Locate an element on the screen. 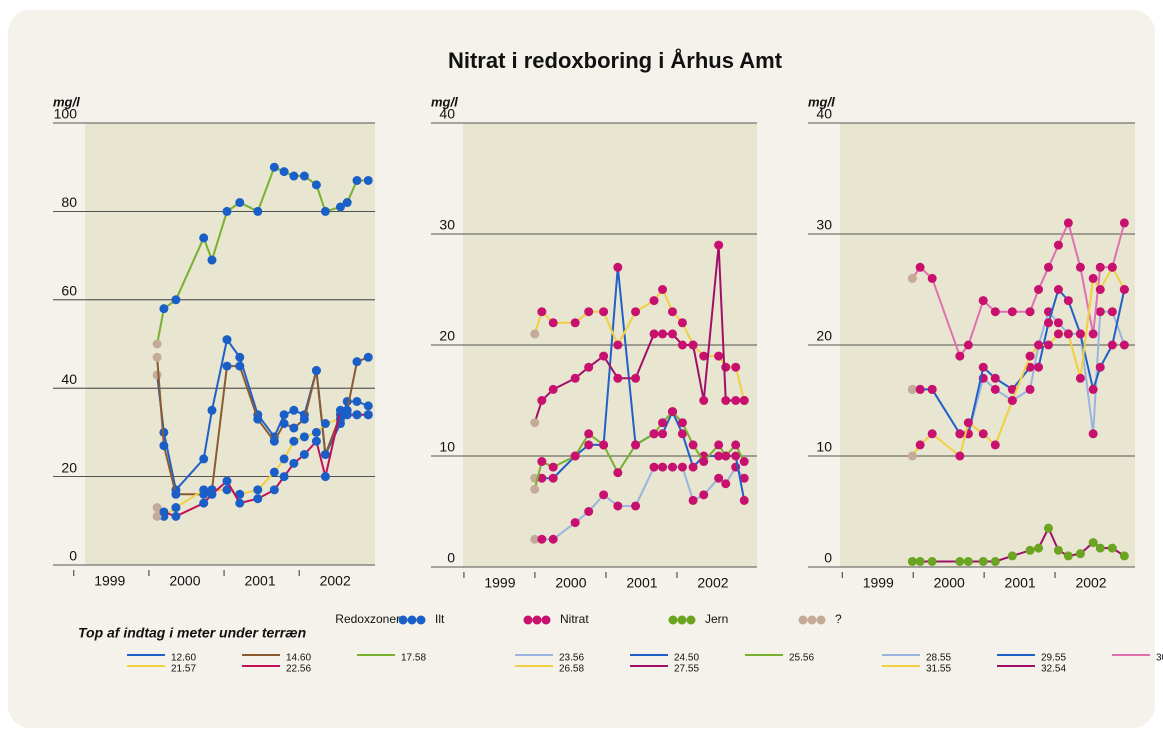 Image resolution: width=1163 pixels, height=741 pixels. legend-label: 22.56 is located at coordinates (298, 669).